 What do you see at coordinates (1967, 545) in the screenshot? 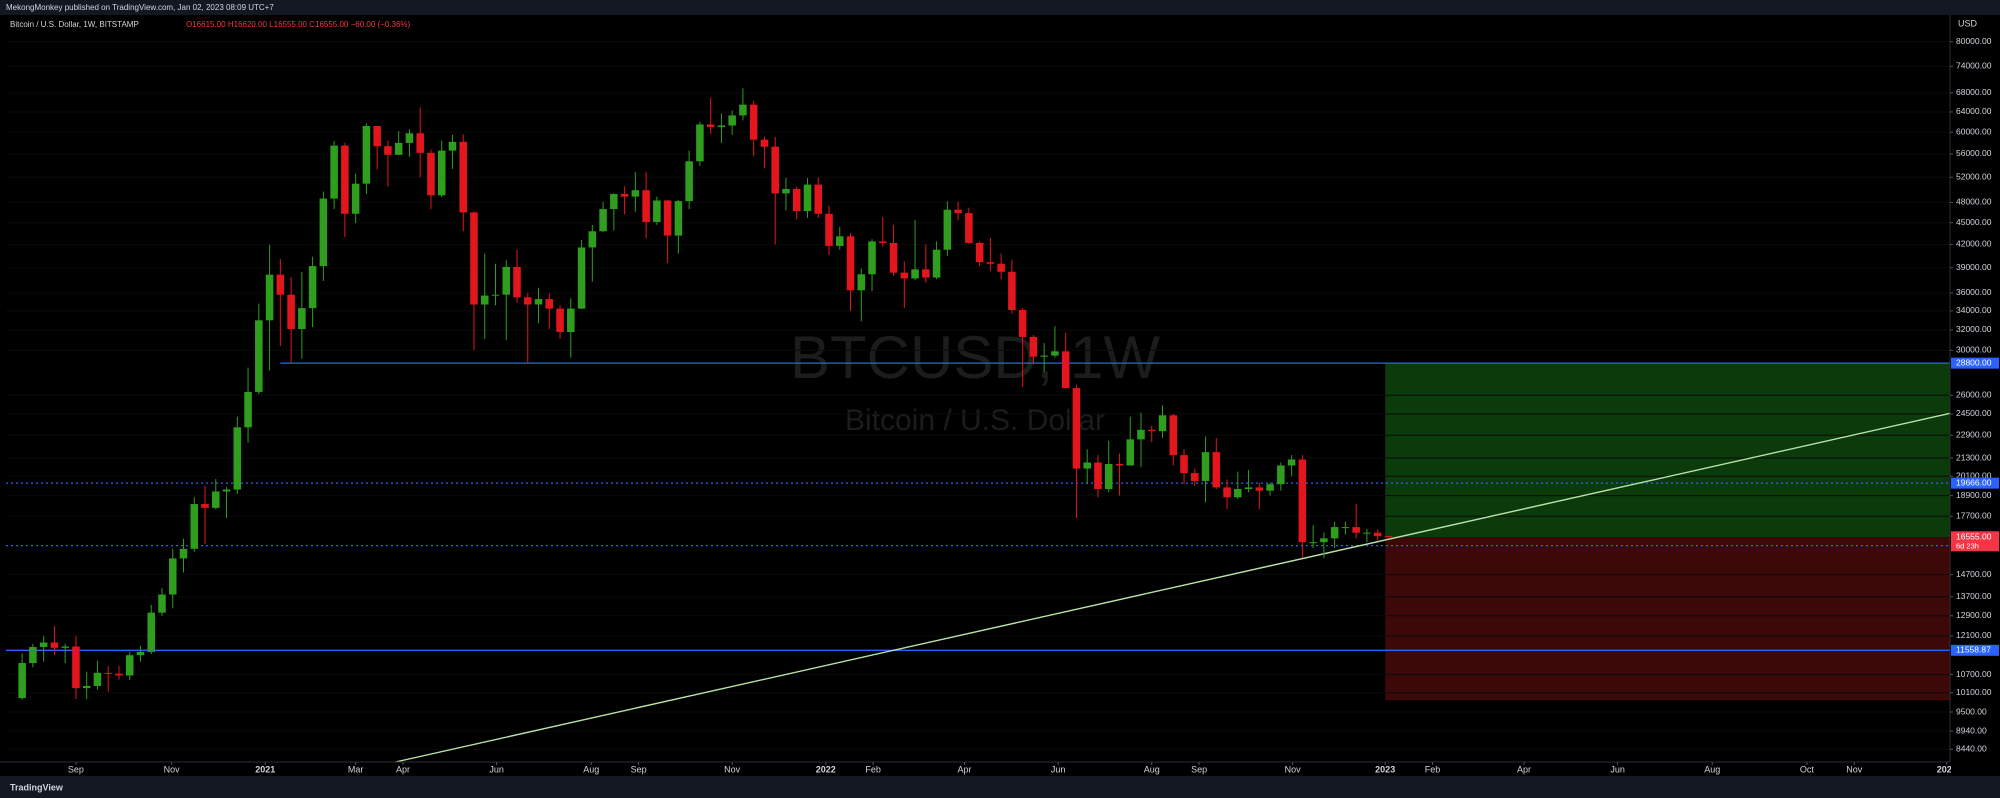
I see `countdown-label: 6d 23h` at bounding box center [1967, 545].